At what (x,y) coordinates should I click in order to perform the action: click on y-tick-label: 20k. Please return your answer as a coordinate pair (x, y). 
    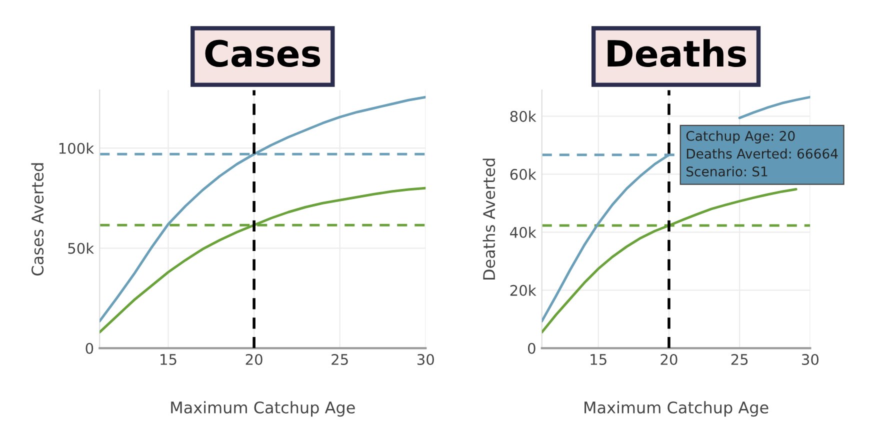
    Looking at the image, I should click on (523, 290).